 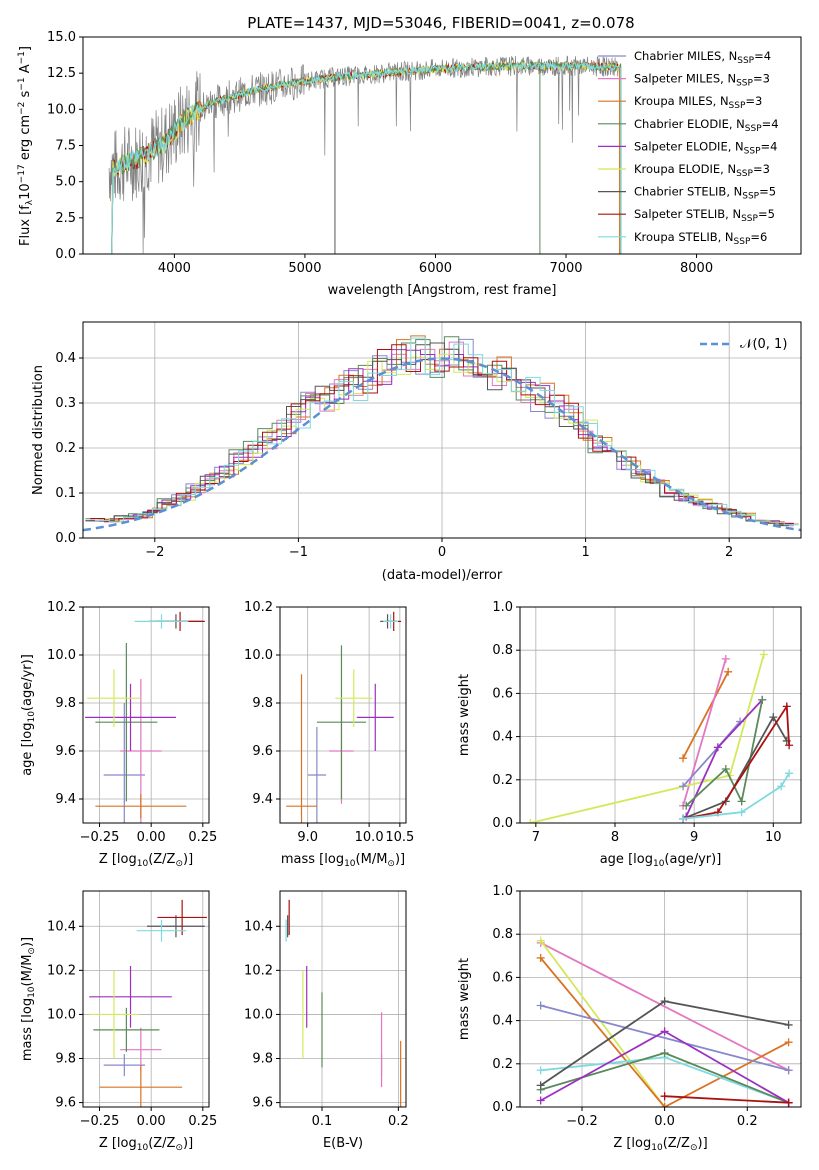 I want to click on spectrum-plot-area, so click(x=365, y=154).